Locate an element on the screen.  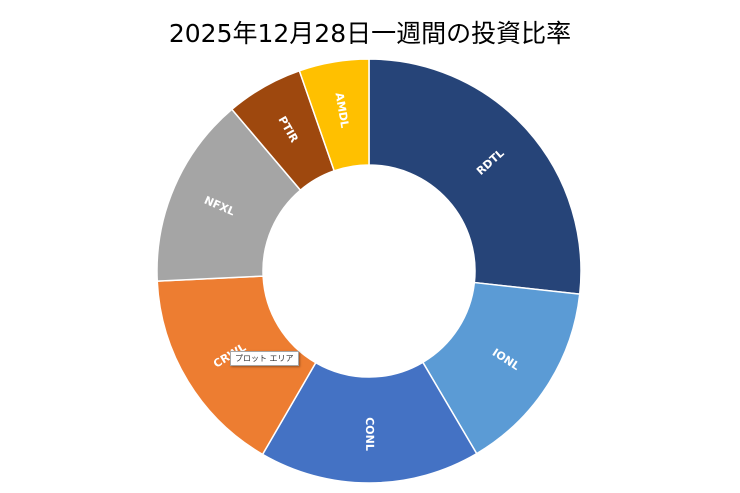
slice-label-conl: CONL is located at coordinates (369, 434).